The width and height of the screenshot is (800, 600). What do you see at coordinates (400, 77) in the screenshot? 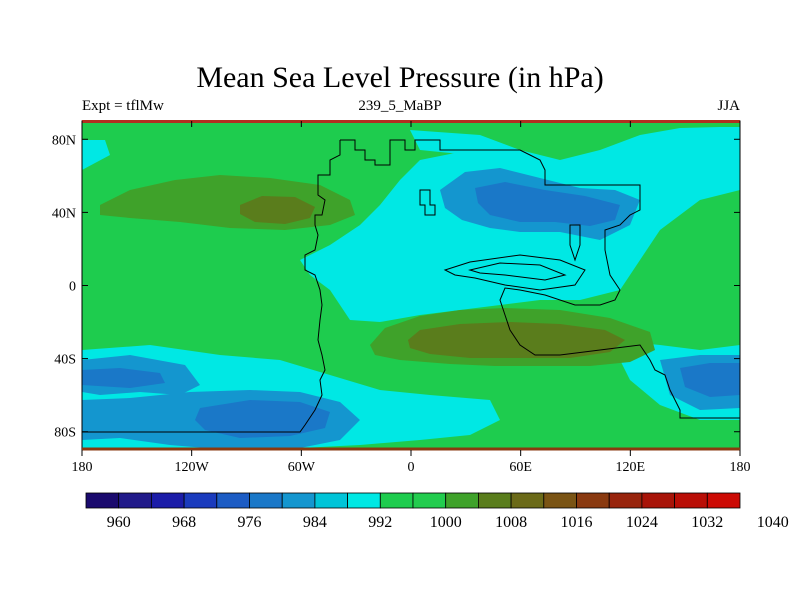
I see `chart-title: Mean Sea Level Pressure (in hPa)` at bounding box center [400, 77].